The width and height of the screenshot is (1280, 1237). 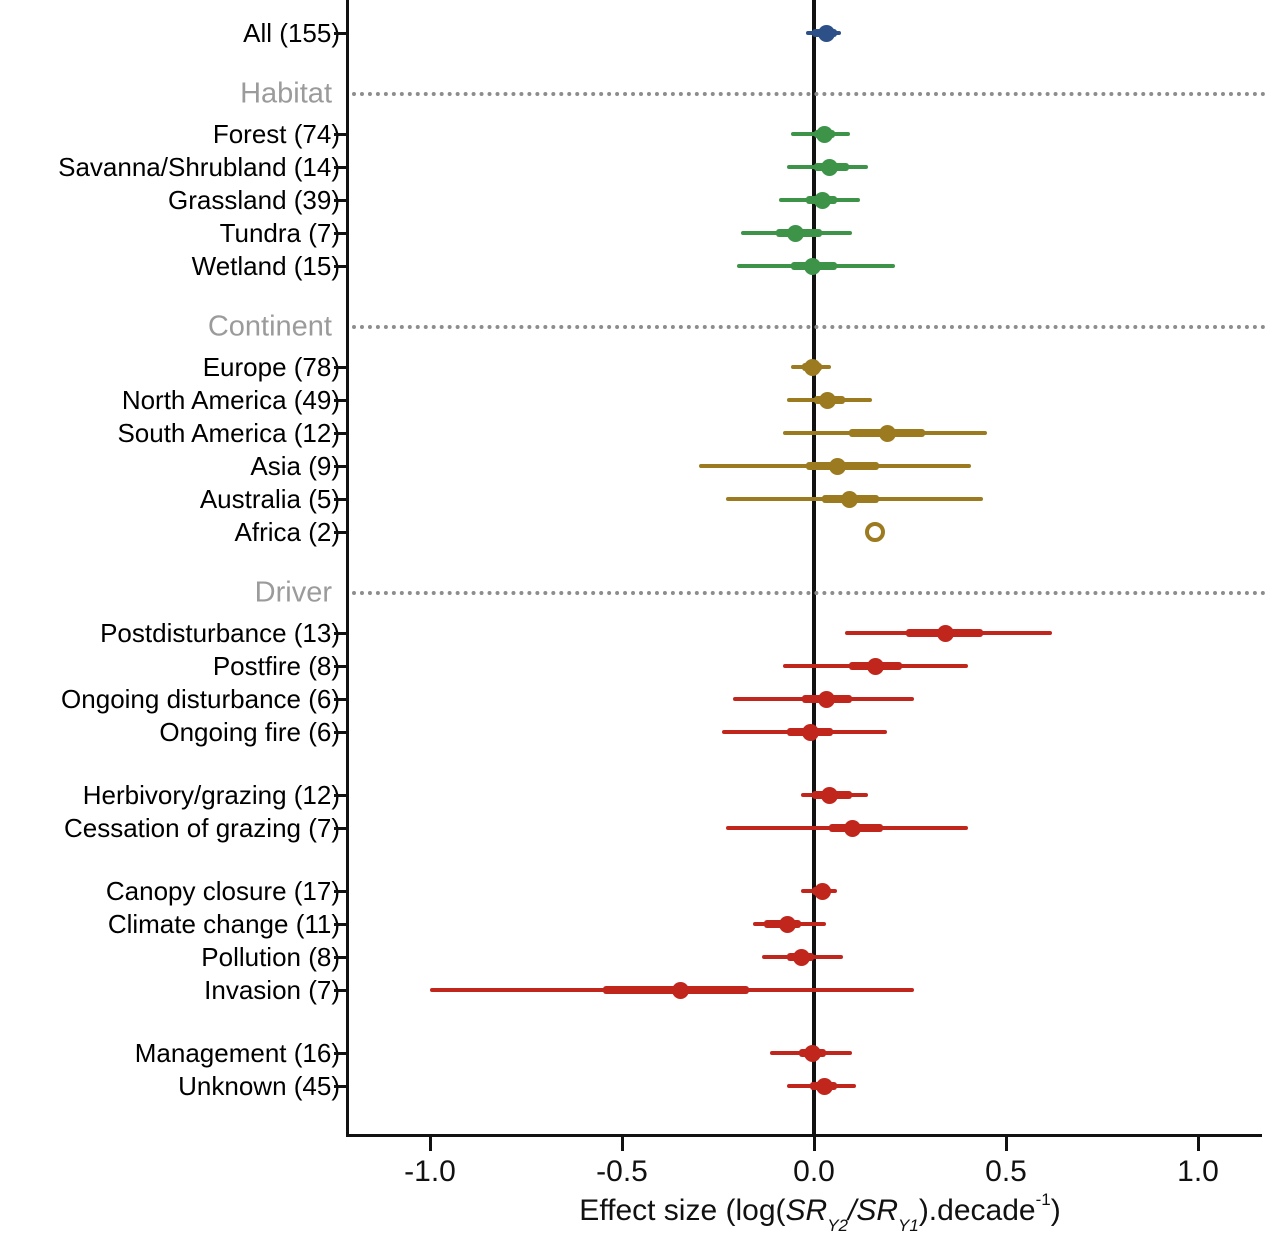 What do you see at coordinates (1006, 1171) in the screenshot?
I see `x-tick-label: 0.5` at bounding box center [1006, 1171].